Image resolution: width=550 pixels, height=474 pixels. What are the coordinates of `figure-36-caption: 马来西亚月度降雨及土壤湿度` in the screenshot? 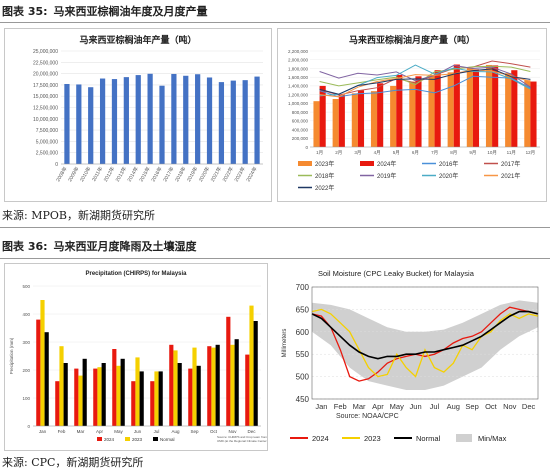 It's located at (125, 246).